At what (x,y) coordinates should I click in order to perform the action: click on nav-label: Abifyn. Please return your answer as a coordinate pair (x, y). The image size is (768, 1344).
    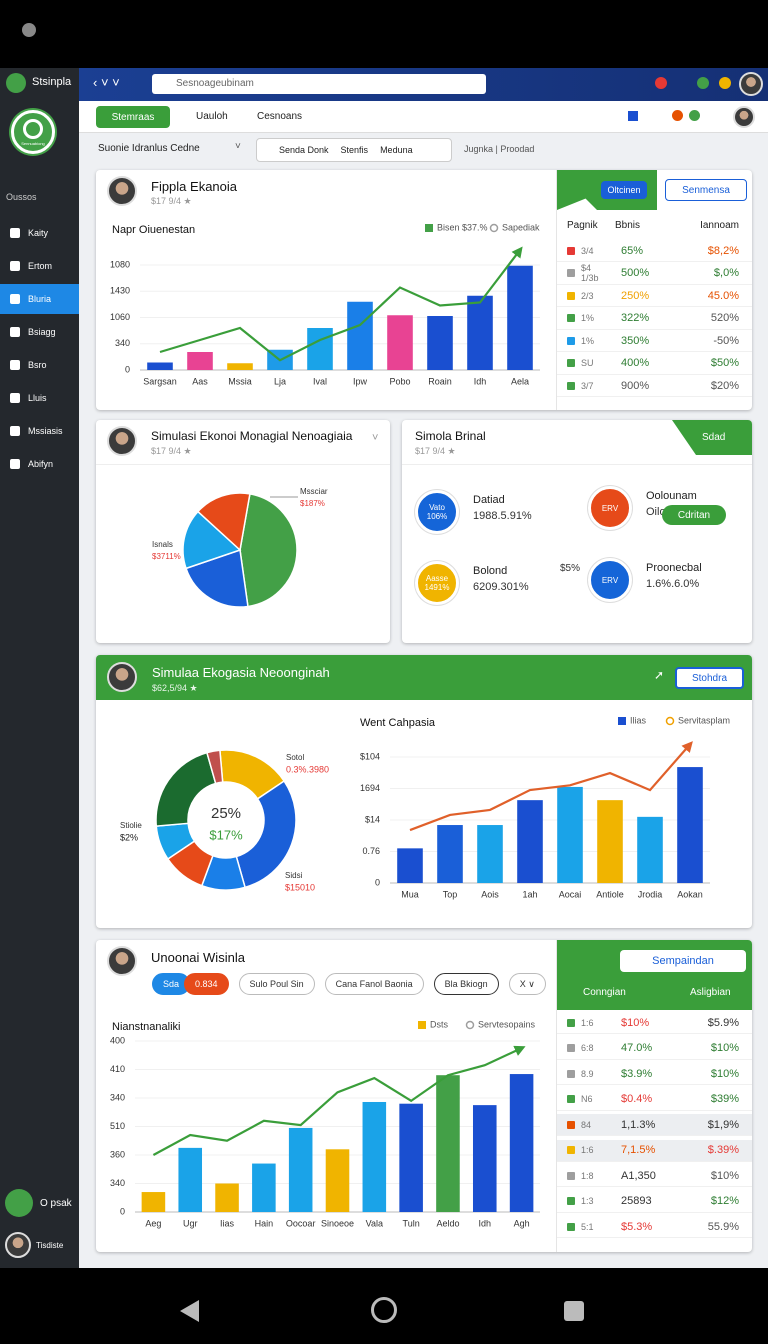
    Looking at the image, I should click on (41, 464).